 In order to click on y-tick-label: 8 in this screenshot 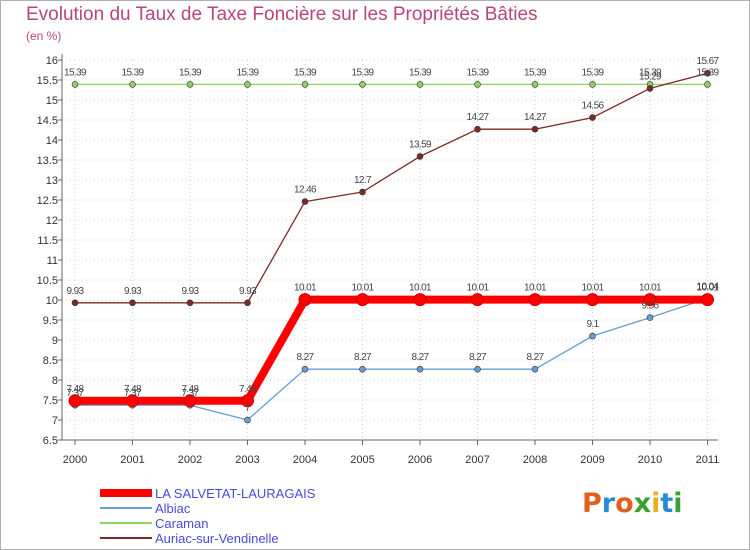, I will do `click(55, 381)`.